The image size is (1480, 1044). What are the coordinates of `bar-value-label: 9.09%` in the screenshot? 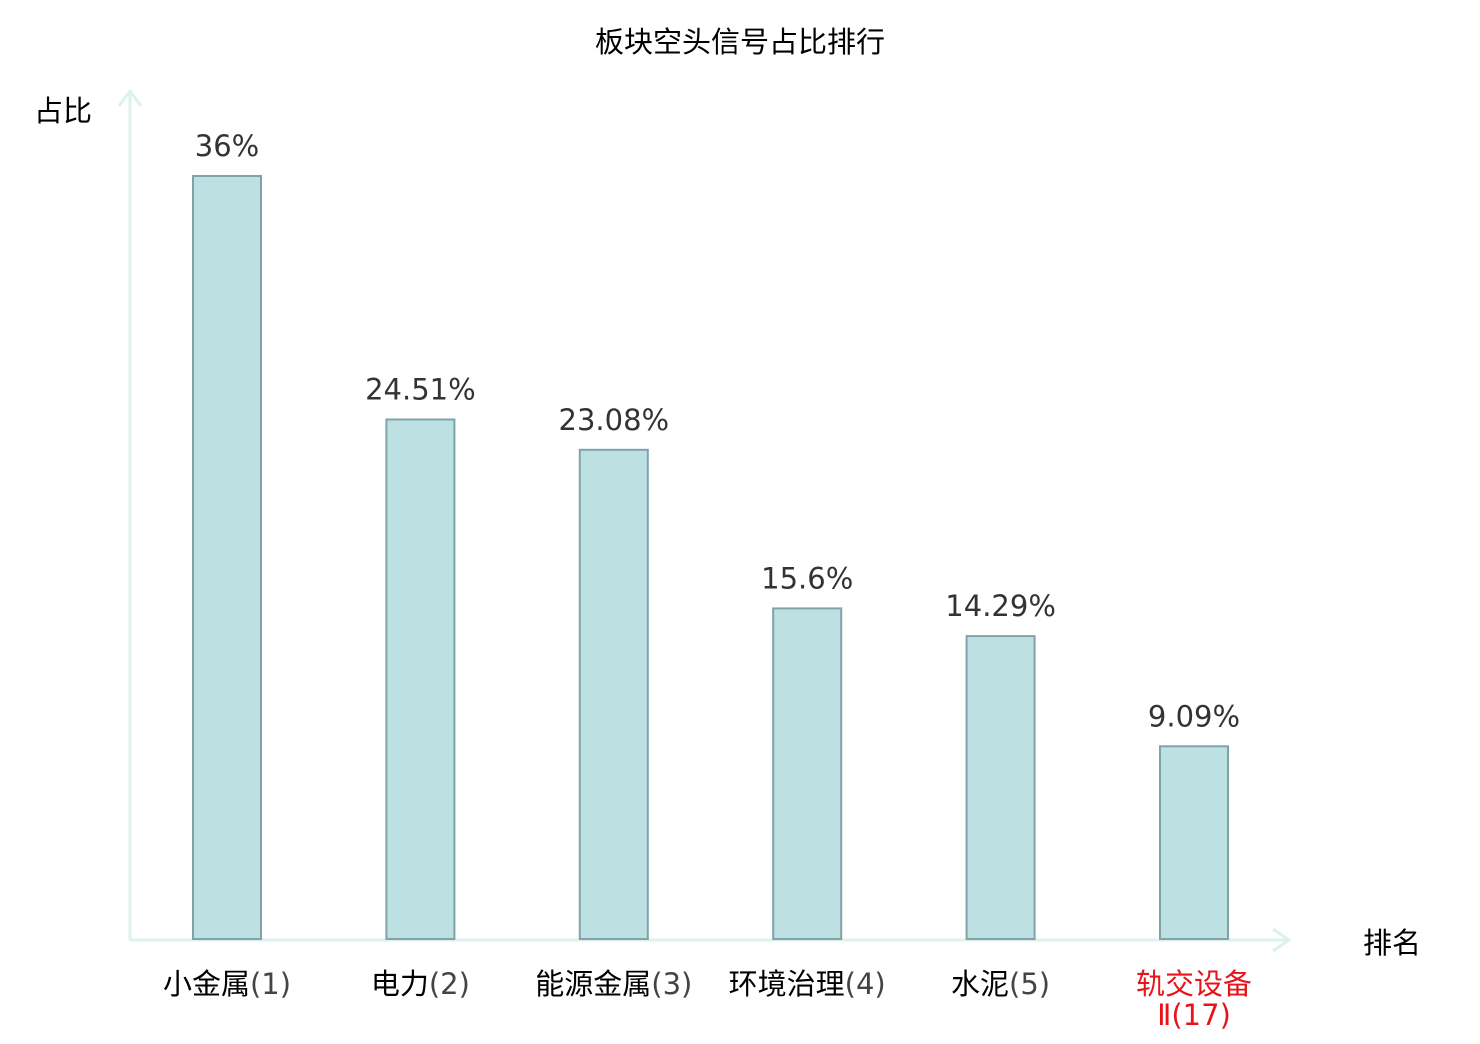 It's located at (1194, 716).